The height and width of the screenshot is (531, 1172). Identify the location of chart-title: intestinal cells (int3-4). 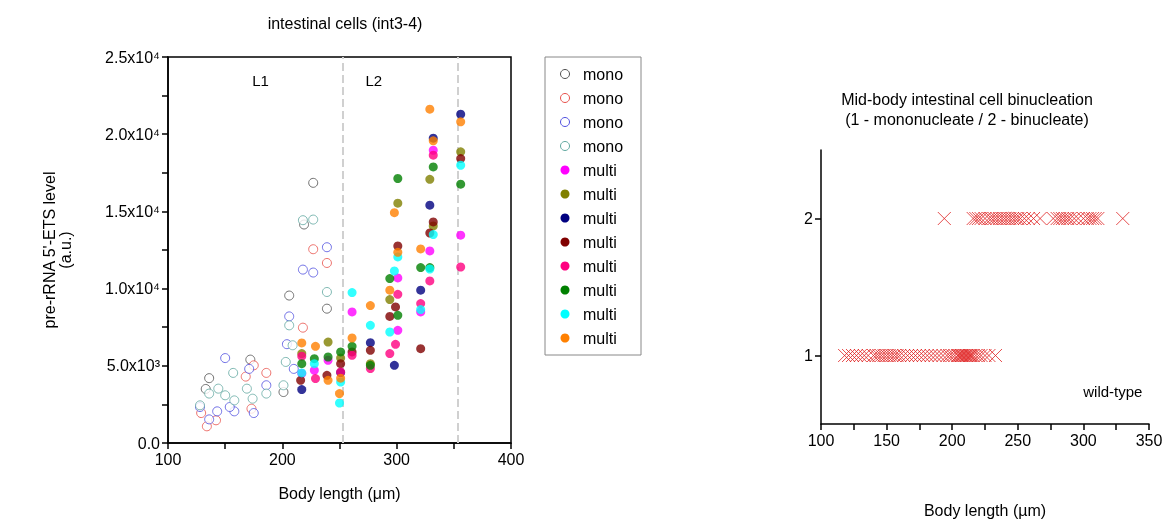
(345, 23).